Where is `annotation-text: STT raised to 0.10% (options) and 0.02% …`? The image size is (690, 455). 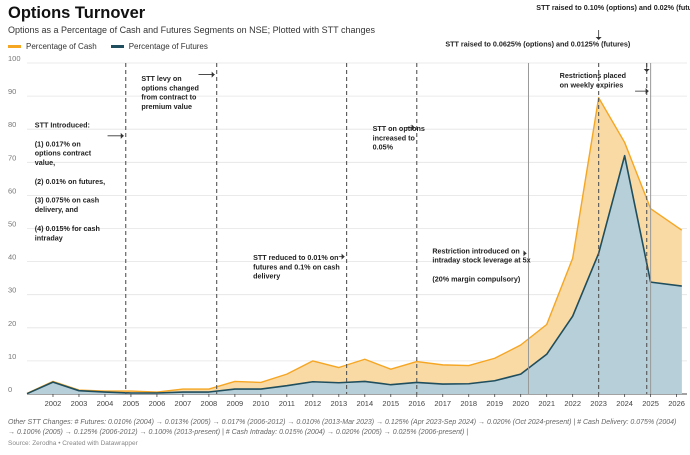 annotation-text: STT raised to 0.10% (options) and 0.02% … is located at coordinates (613, 7).